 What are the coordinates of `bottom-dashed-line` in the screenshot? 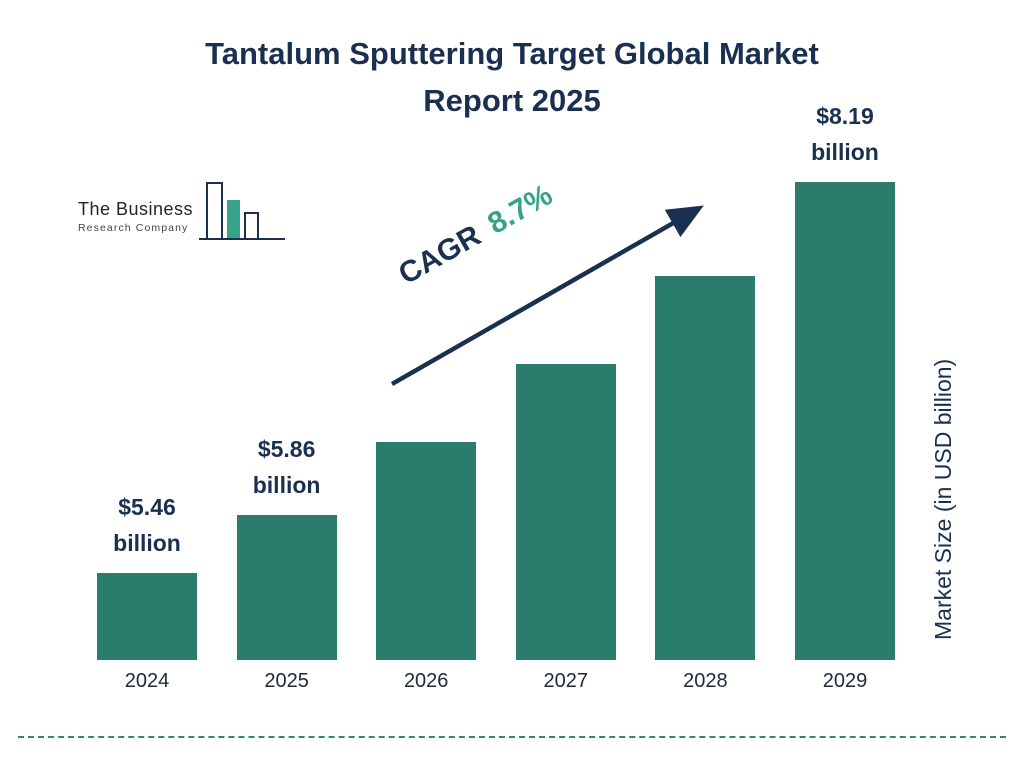 It's located at (512, 737).